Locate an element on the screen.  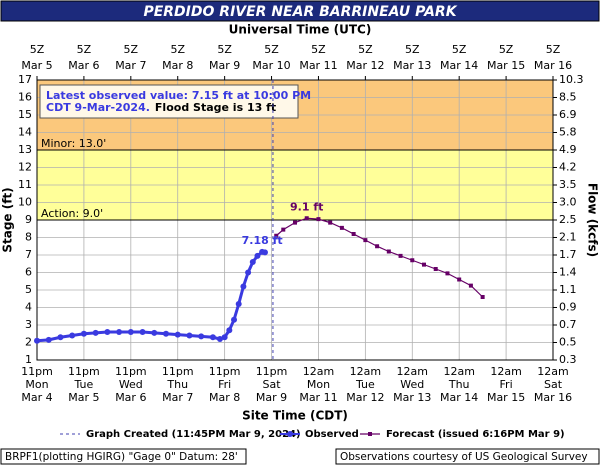
top-tick-date: Mar 16 is located at coordinates (553, 65).